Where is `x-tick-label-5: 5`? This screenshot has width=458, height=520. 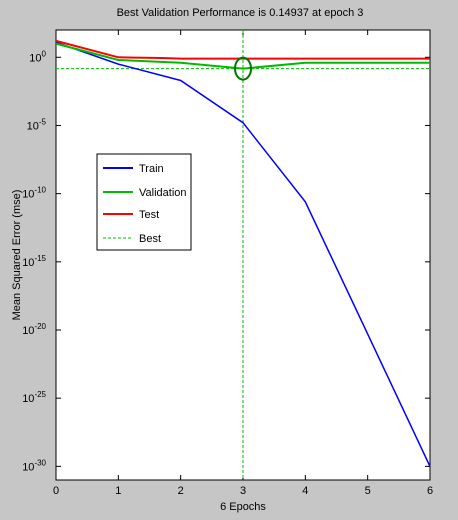 x-tick-label-5: 5 is located at coordinates (368, 491).